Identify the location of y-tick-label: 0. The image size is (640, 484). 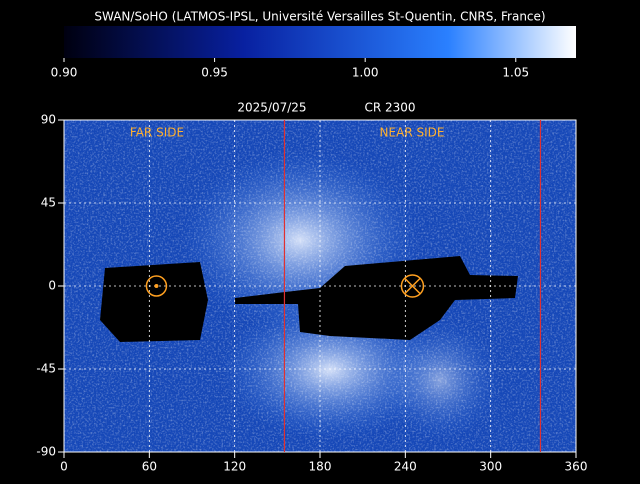
(52, 286).